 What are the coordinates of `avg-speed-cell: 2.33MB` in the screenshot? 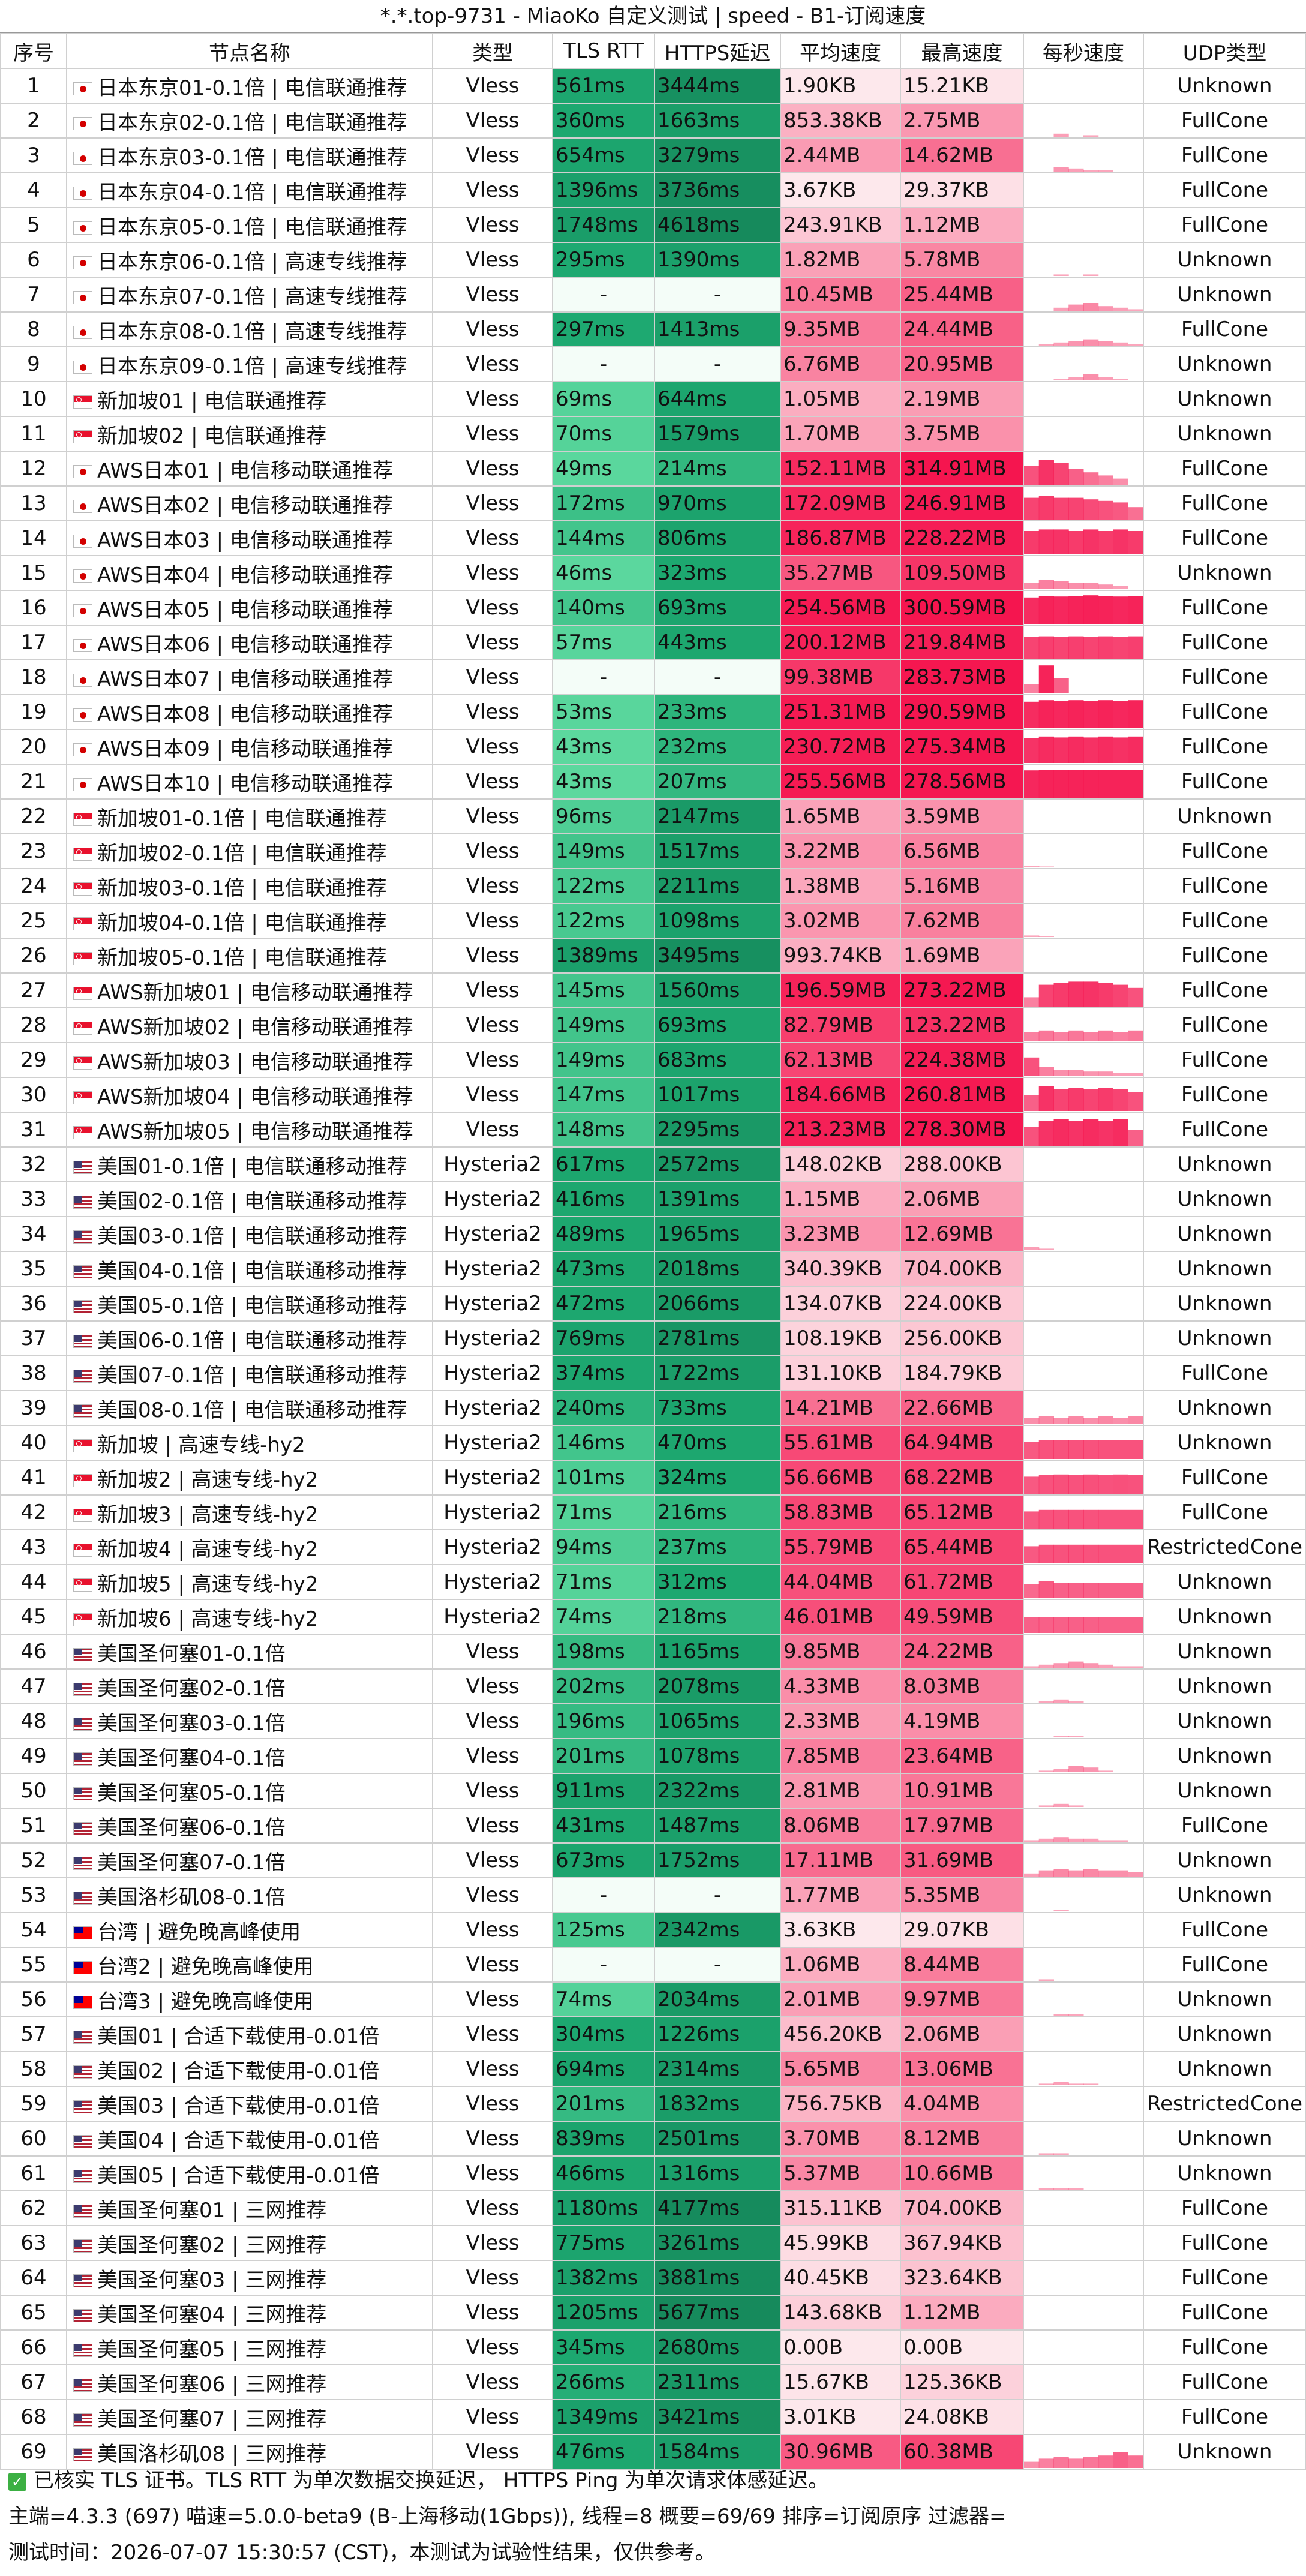 It's located at (840, 1721).